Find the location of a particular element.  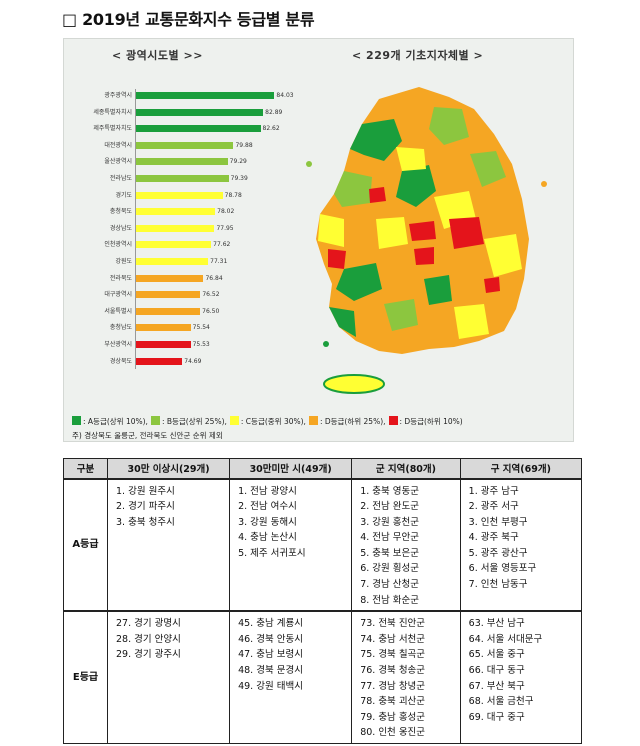

list-item: 47. 충남 보령시 is located at coordinates (270, 655).